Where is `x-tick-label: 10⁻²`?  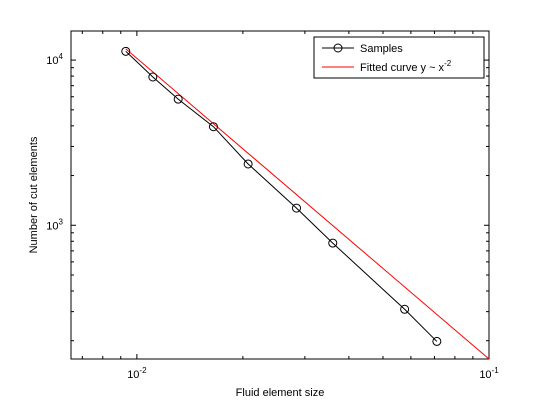
x-tick-label: 10⁻² is located at coordinates (137, 373).